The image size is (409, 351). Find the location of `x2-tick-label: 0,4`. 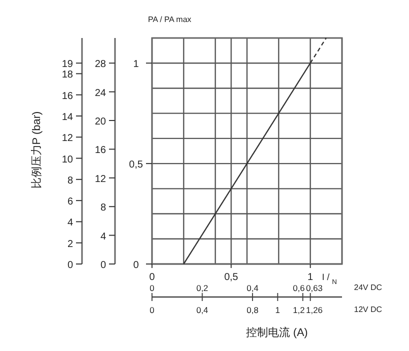

x2-tick-label: 0,4 is located at coordinates (252, 288).